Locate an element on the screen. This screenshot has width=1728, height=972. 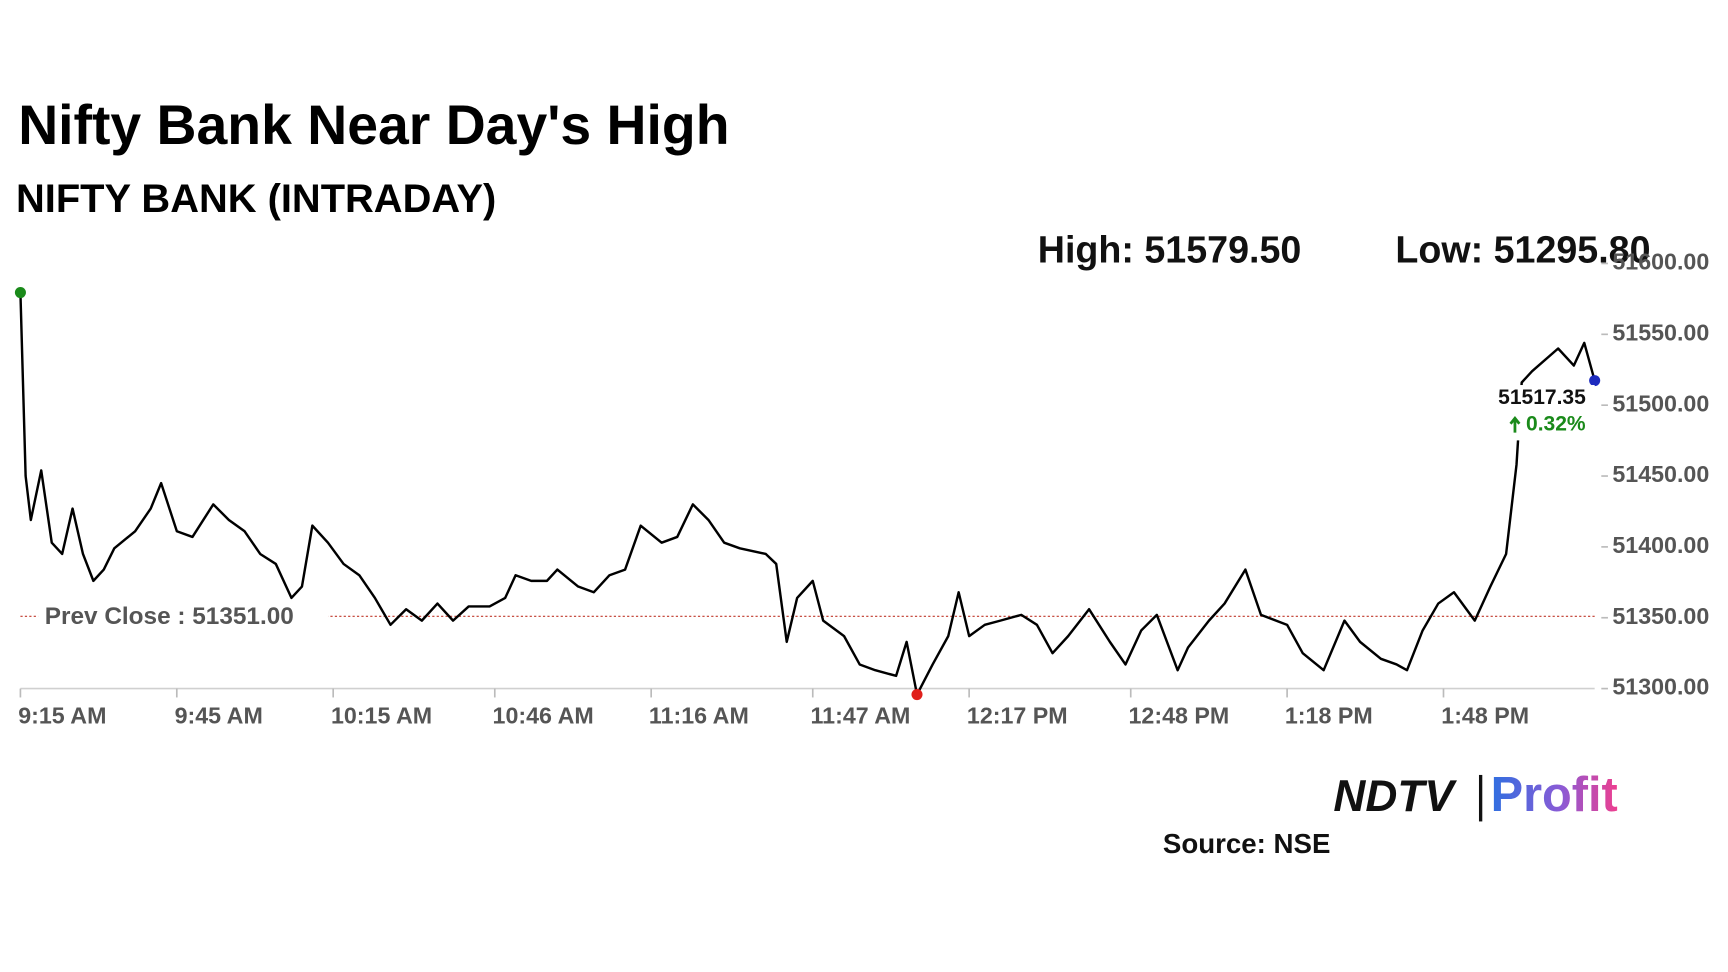
x-tick-label: 12:48 PM is located at coordinates (1179, 716).